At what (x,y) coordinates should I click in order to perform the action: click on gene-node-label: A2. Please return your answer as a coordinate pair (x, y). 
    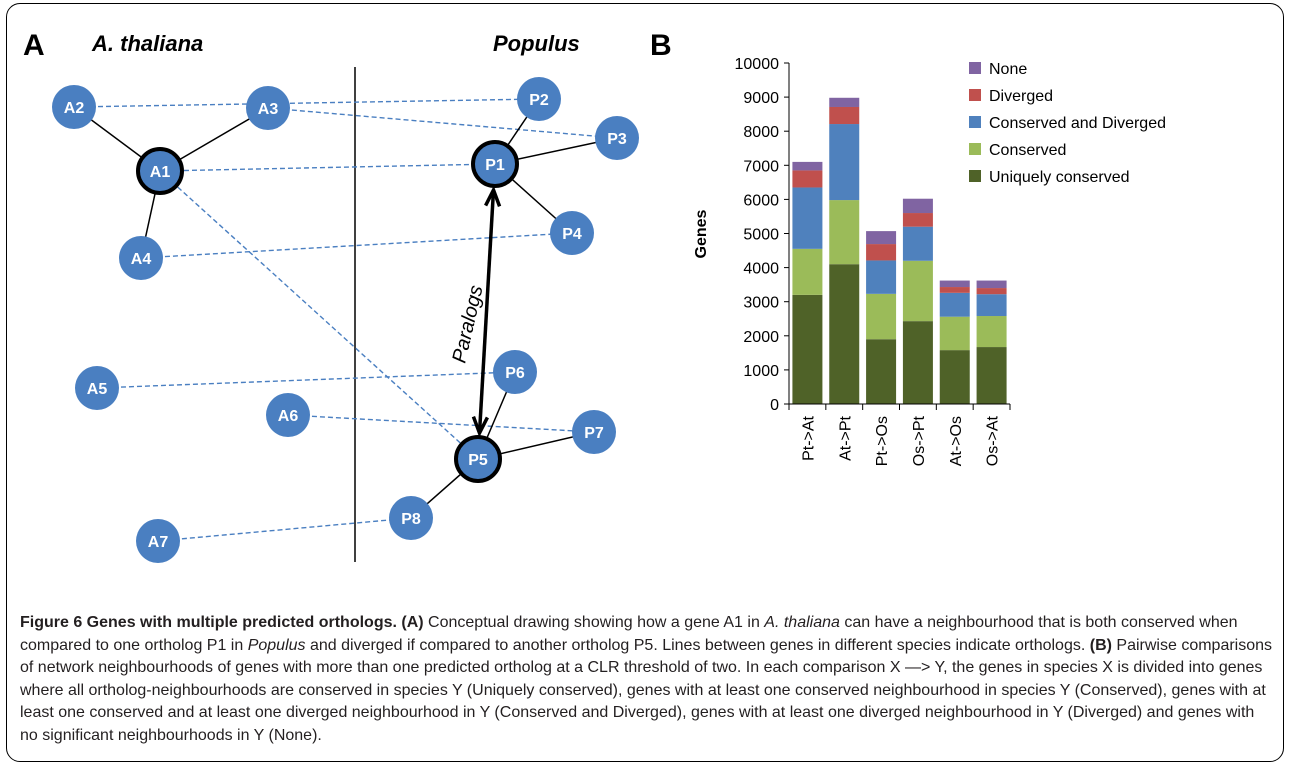
    Looking at the image, I should click on (74, 108).